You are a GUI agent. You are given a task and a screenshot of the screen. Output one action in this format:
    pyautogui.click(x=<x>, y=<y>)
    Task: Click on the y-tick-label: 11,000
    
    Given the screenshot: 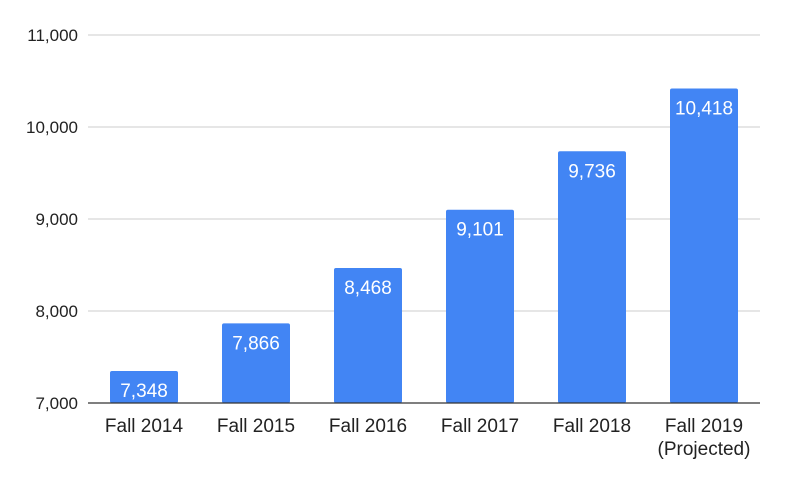 What is the action you would take?
    pyautogui.click(x=52, y=35)
    